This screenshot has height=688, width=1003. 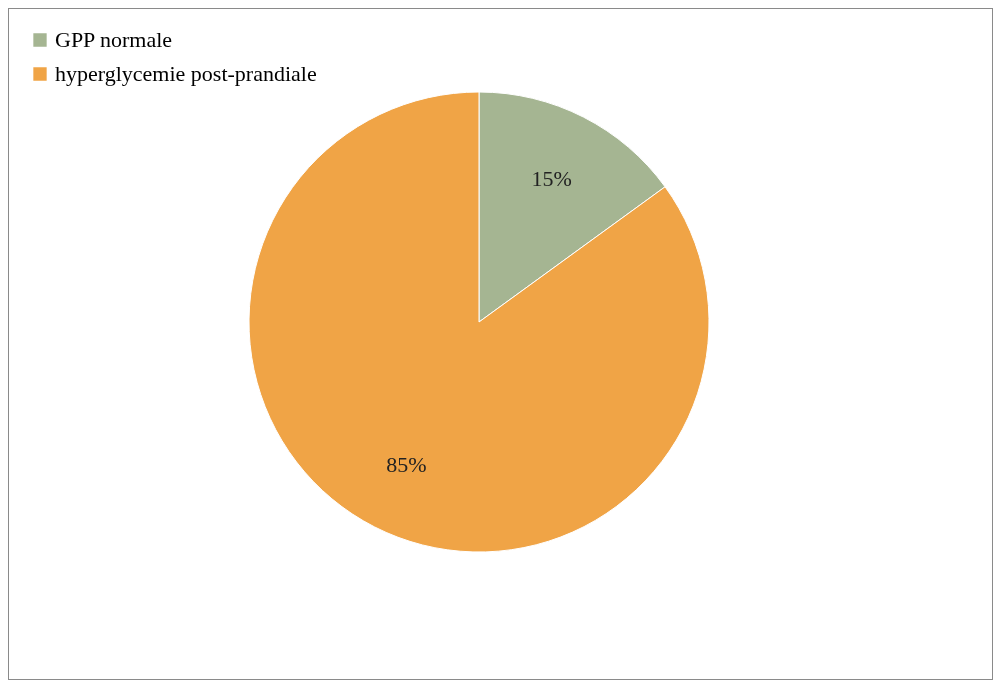 What do you see at coordinates (551, 179) in the screenshot?
I see `data-label: 15%` at bounding box center [551, 179].